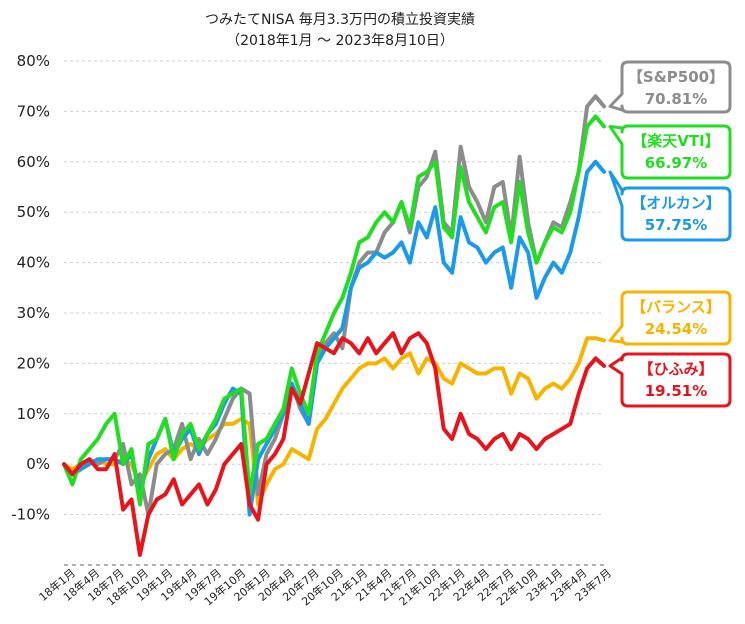  I want to click on y-tick-label: 40%, so click(33, 263).